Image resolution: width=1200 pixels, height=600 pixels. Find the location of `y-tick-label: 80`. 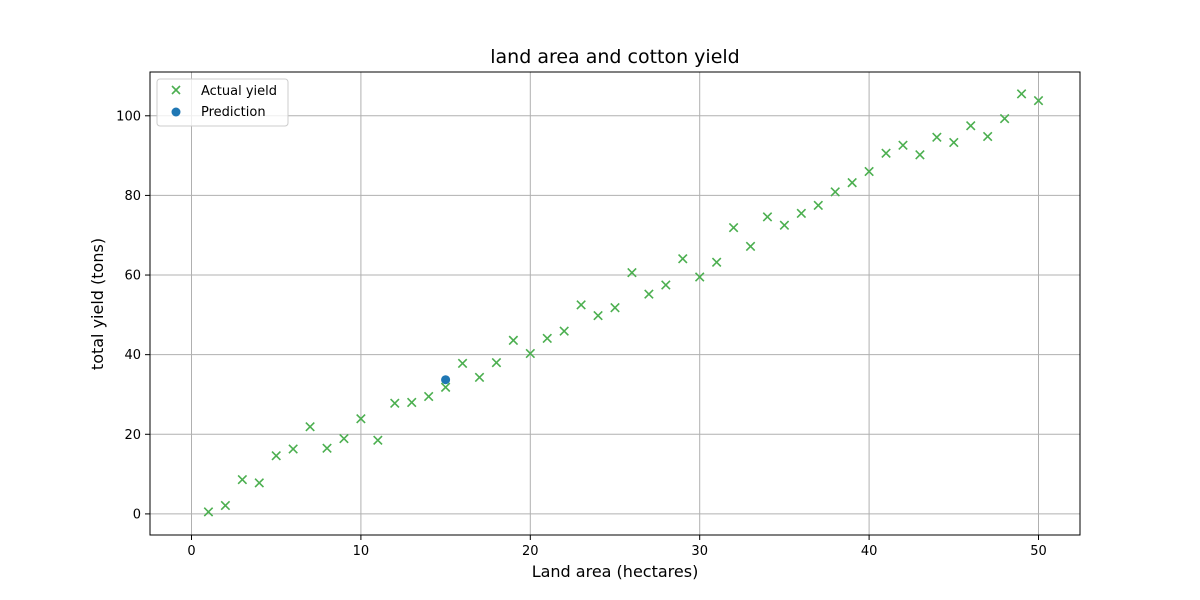

y-tick-label: 80 is located at coordinates (132, 196).